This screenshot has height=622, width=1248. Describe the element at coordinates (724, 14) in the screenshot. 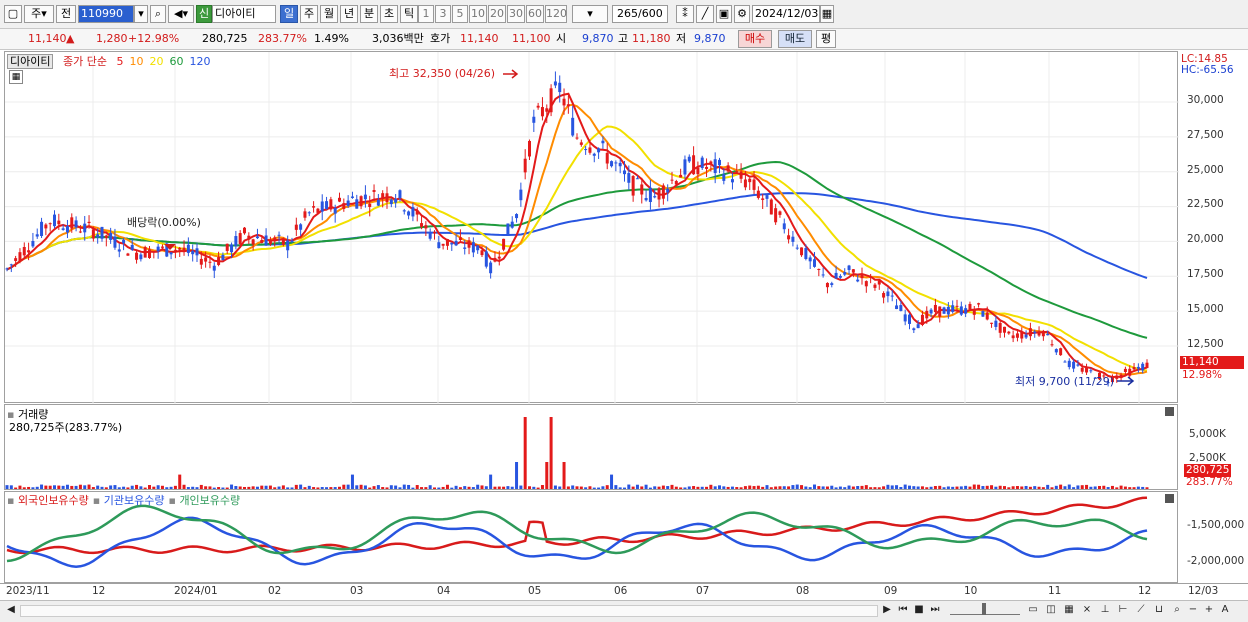

I see `save-icon: ▣` at that location.